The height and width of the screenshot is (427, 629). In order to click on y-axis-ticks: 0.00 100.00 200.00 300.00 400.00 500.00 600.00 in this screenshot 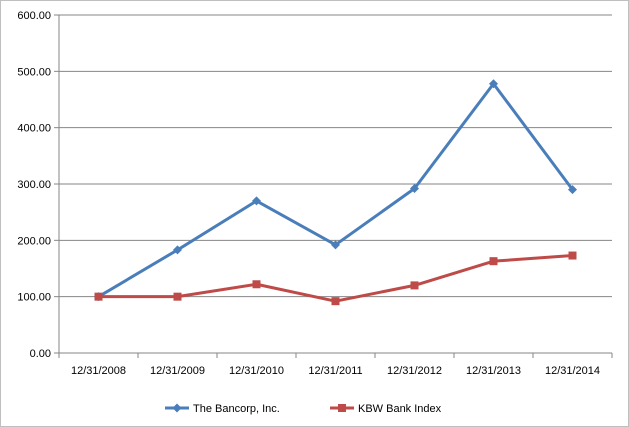, I will do `click(34, 185)`.